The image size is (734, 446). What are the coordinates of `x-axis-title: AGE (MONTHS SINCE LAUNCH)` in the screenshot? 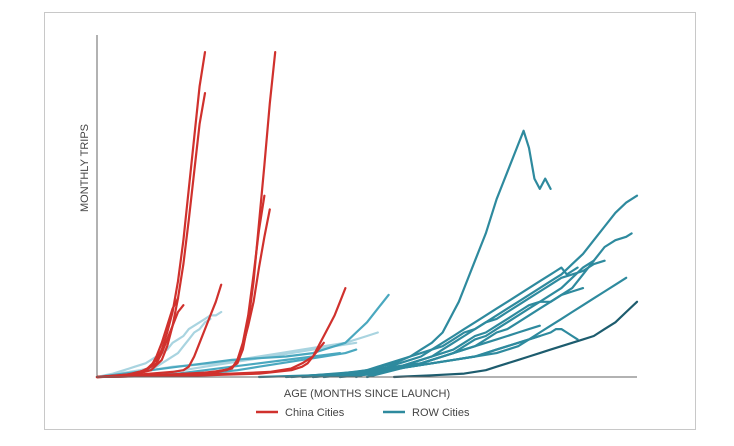 It's located at (367, 394).